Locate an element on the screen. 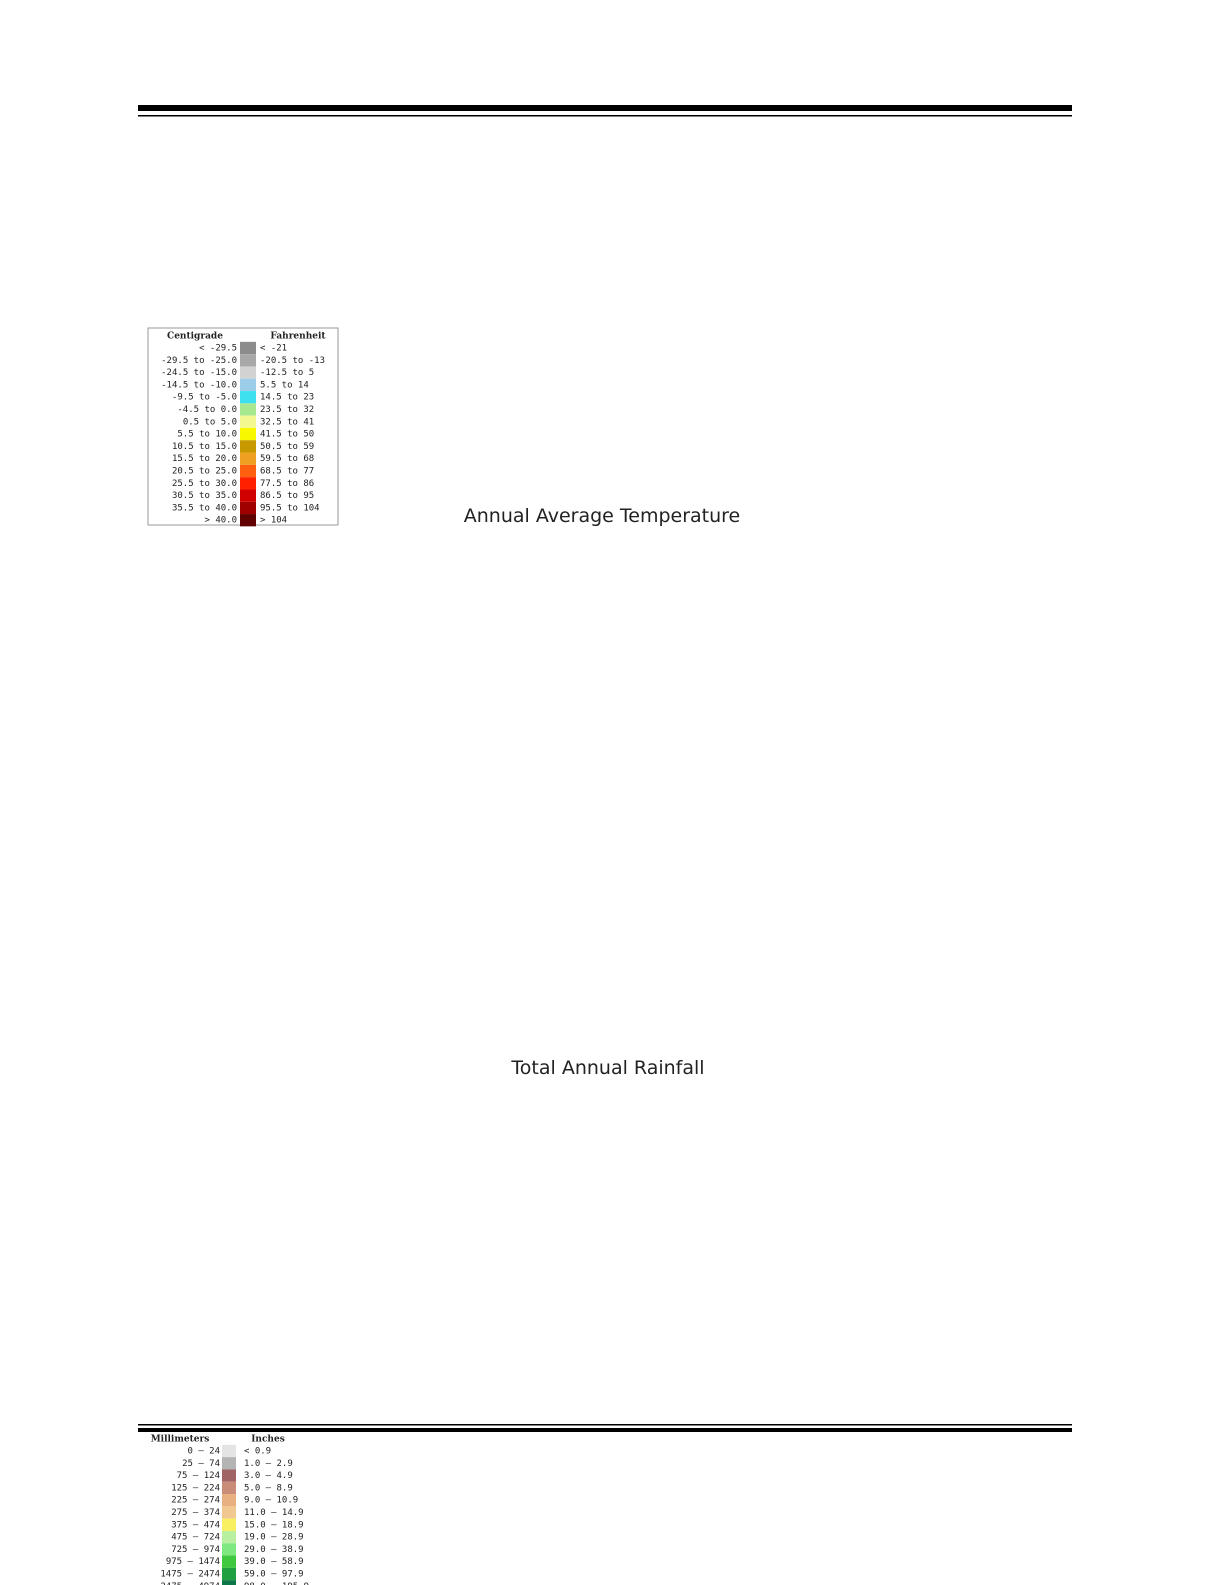 The width and height of the screenshot is (1225, 1585). legend-imperial: 59.5 to 68 is located at coordinates (287, 459).